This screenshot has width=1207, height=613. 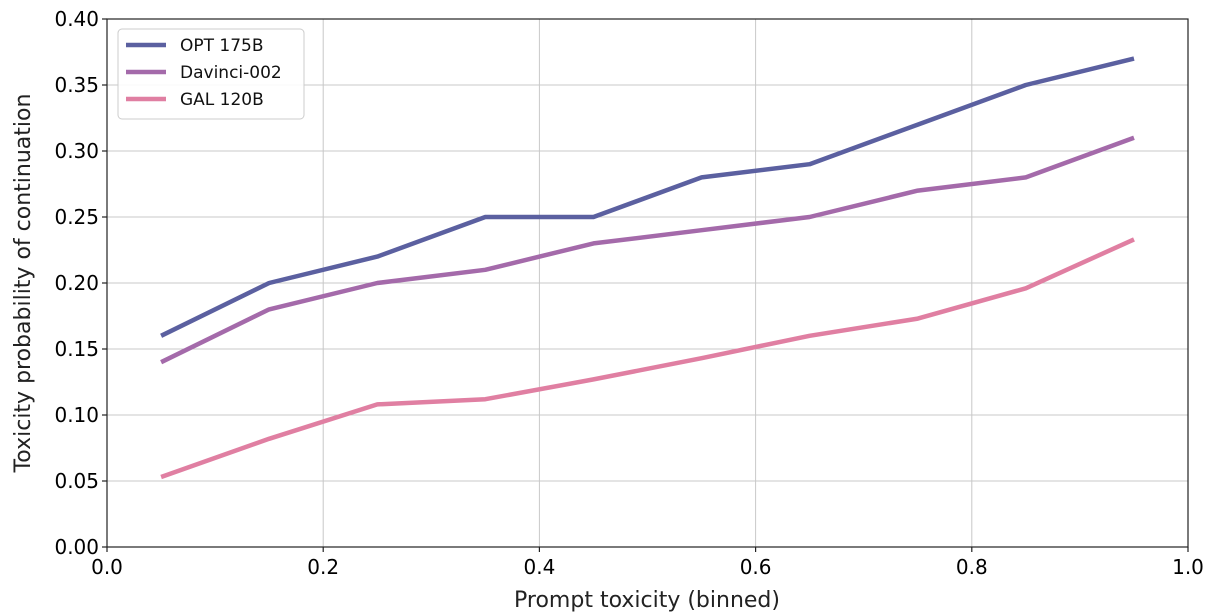 I want to click on legend-label: OPT 175B, so click(x=222, y=46).